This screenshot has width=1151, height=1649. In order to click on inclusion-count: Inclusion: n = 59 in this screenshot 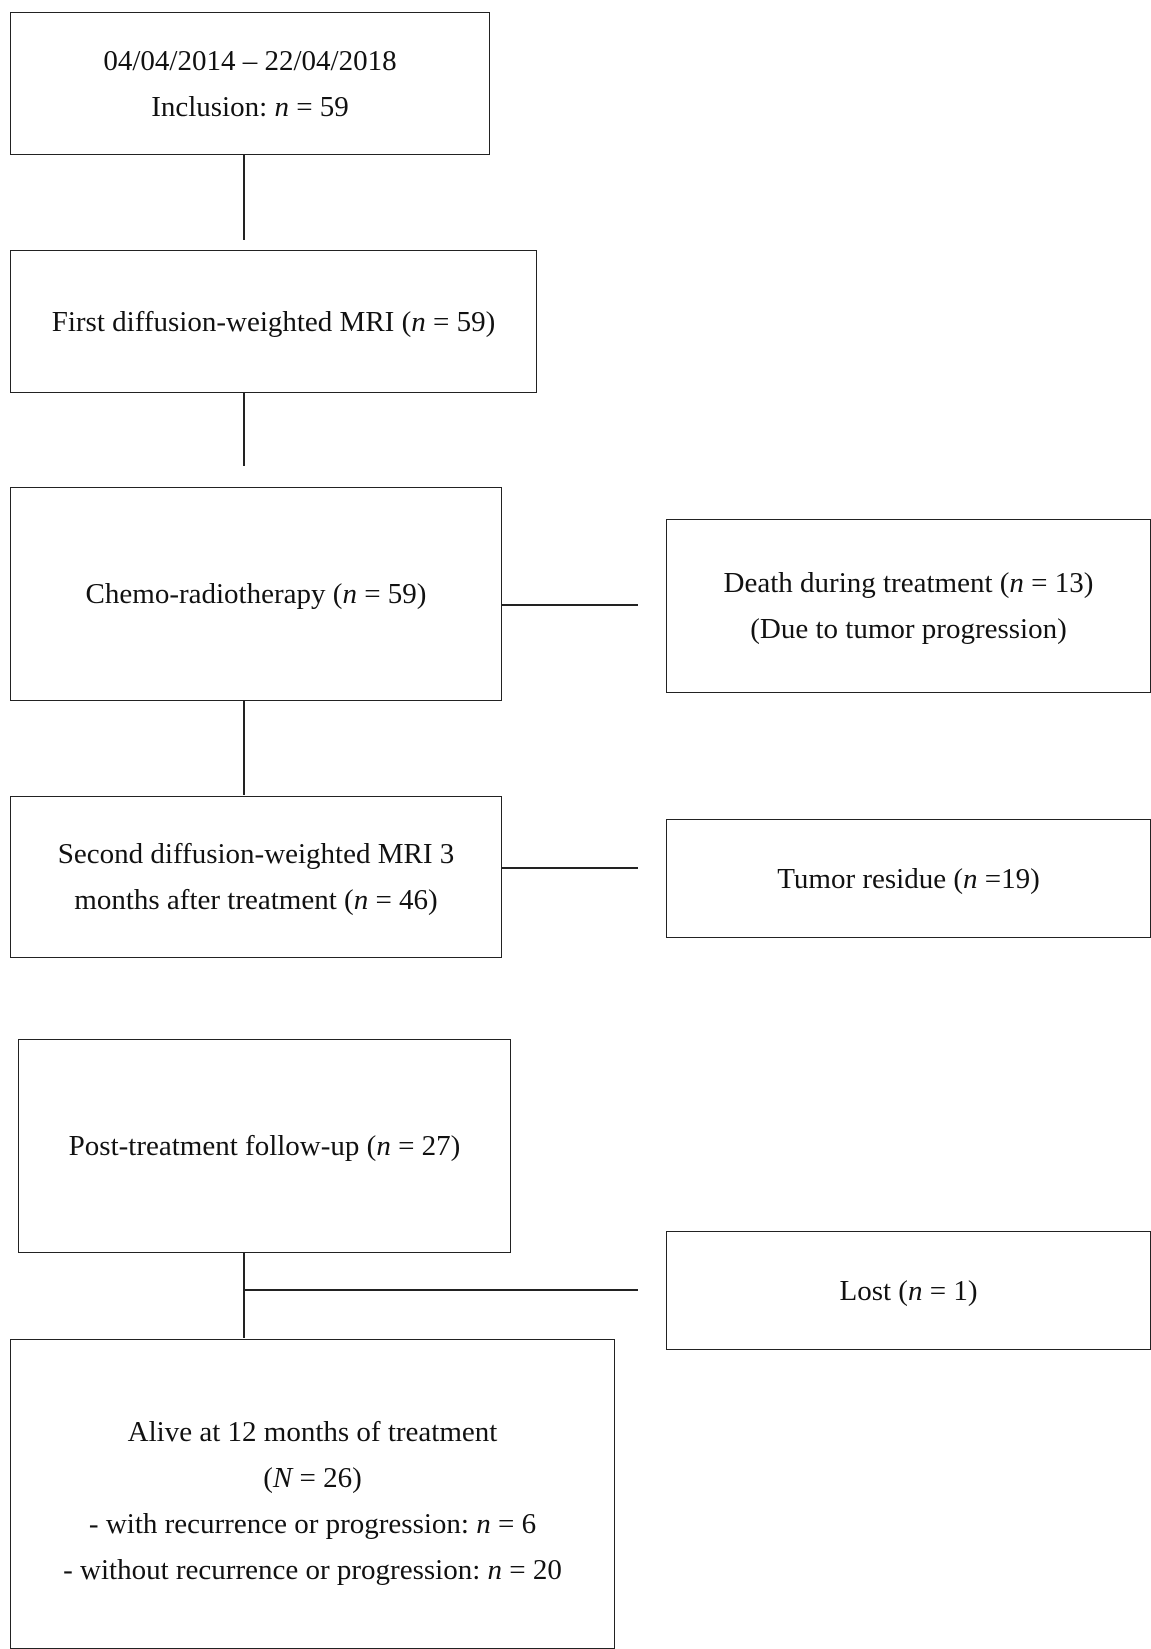, I will do `click(250, 107)`.